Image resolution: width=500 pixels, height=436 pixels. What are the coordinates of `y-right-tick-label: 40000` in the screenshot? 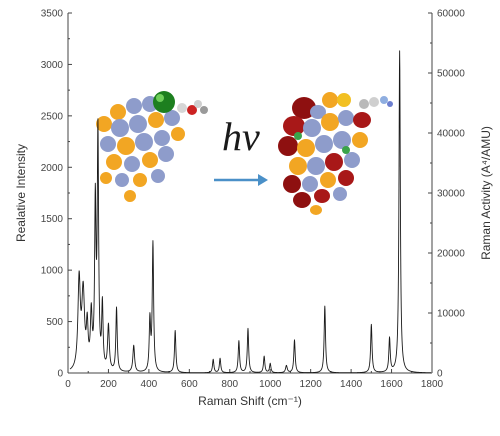 It's located at (451, 134).